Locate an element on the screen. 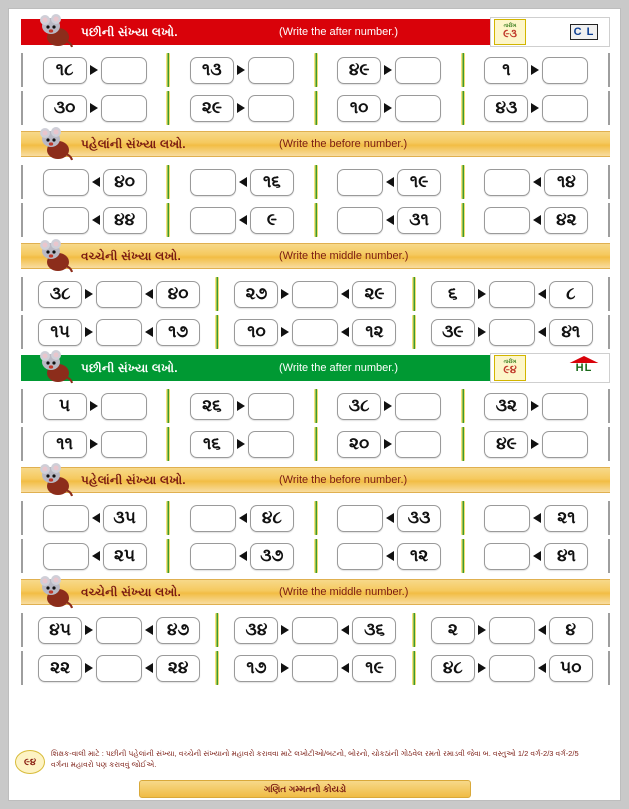  date-badge-number: ૯૩ is located at coordinates (510, 34).